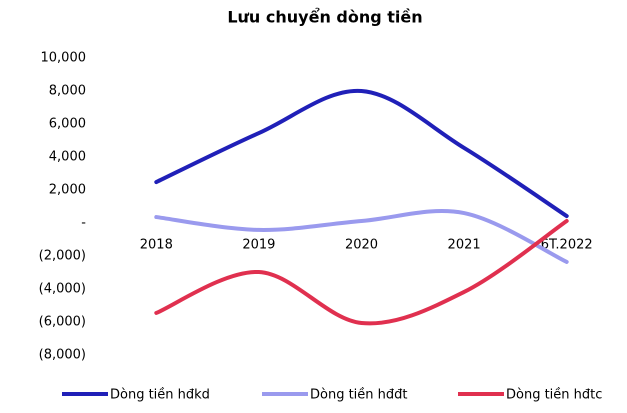  What do you see at coordinates (554, 395) in the screenshot?
I see `legend-label: Dòng tiền hđtc` at bounding box center [554, 395].